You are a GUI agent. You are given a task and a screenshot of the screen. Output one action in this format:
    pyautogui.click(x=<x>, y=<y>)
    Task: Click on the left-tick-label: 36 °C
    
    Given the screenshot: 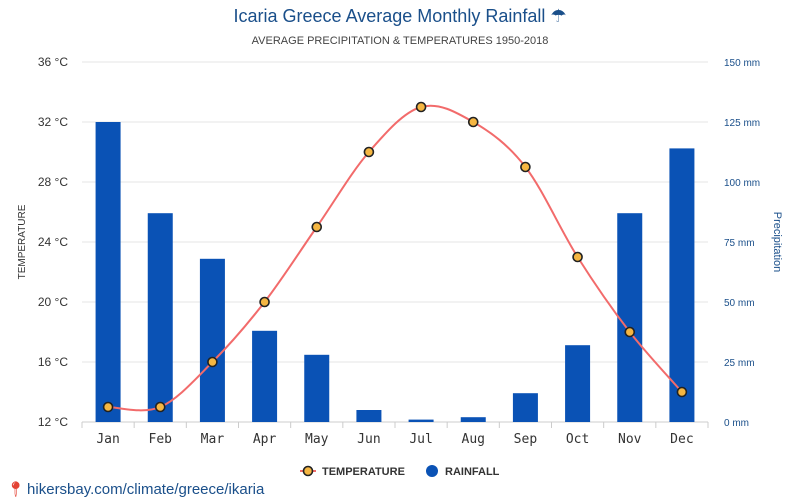 What is the action you would take?
    pyautogui.click(x=53, y=62)
    